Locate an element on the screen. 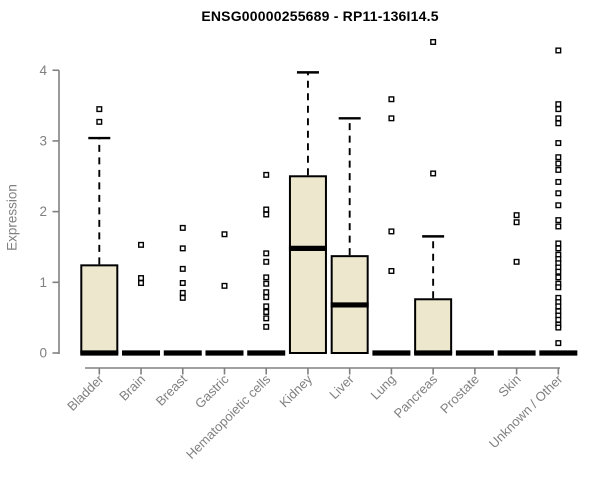  y-tick-label: 3 is located at coordinates (43, 140).